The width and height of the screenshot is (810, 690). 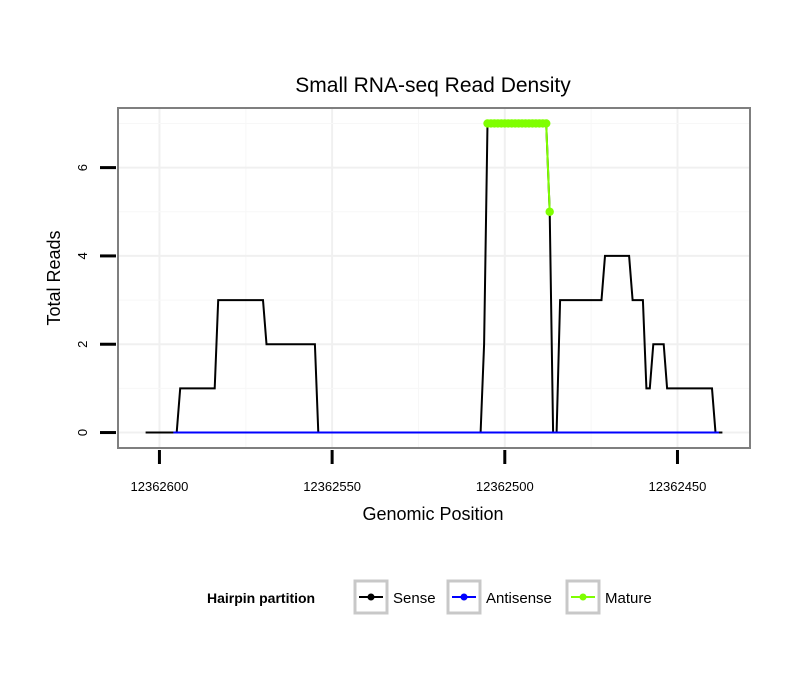 I want to click on legend: Hairpin partition Sense Antisense Mature, so click(x=429, y=597).